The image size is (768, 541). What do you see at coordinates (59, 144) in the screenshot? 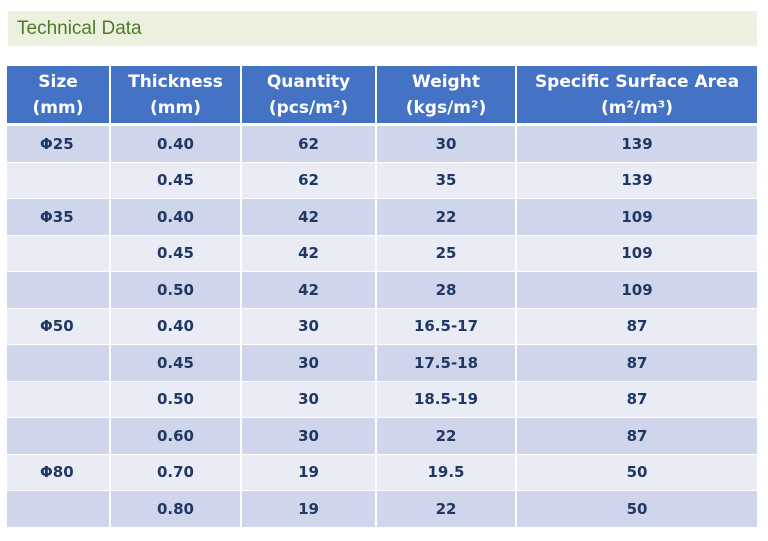
I see `cell-size: Φ25` at bounding box center [59, 144].